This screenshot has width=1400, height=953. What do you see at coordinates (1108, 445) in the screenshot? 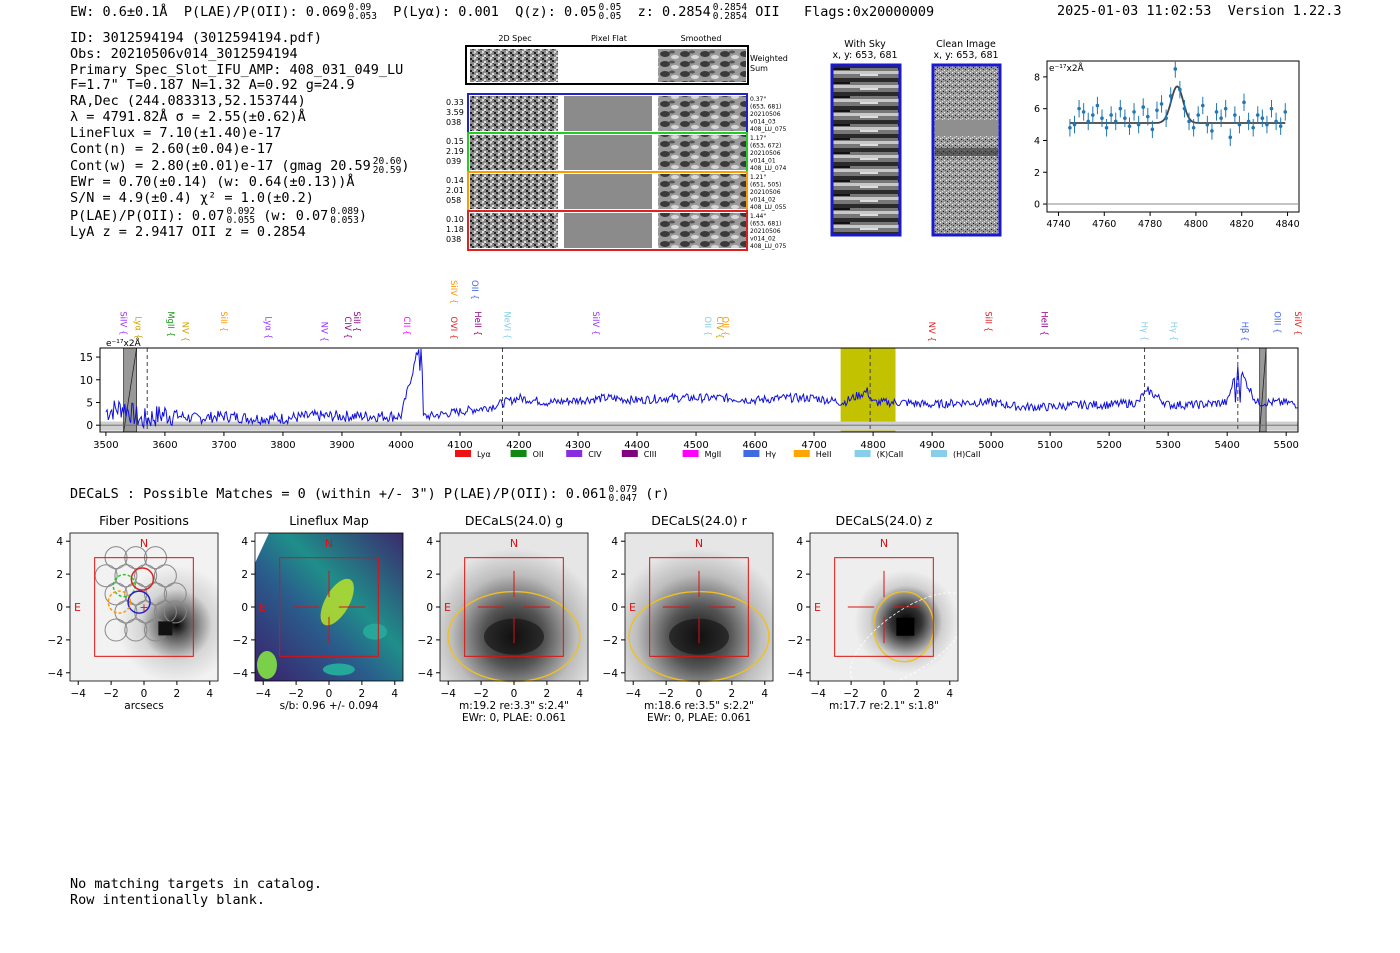
I see `spectrum-xtick-label: 5200` at bounding box center [1108, 445].